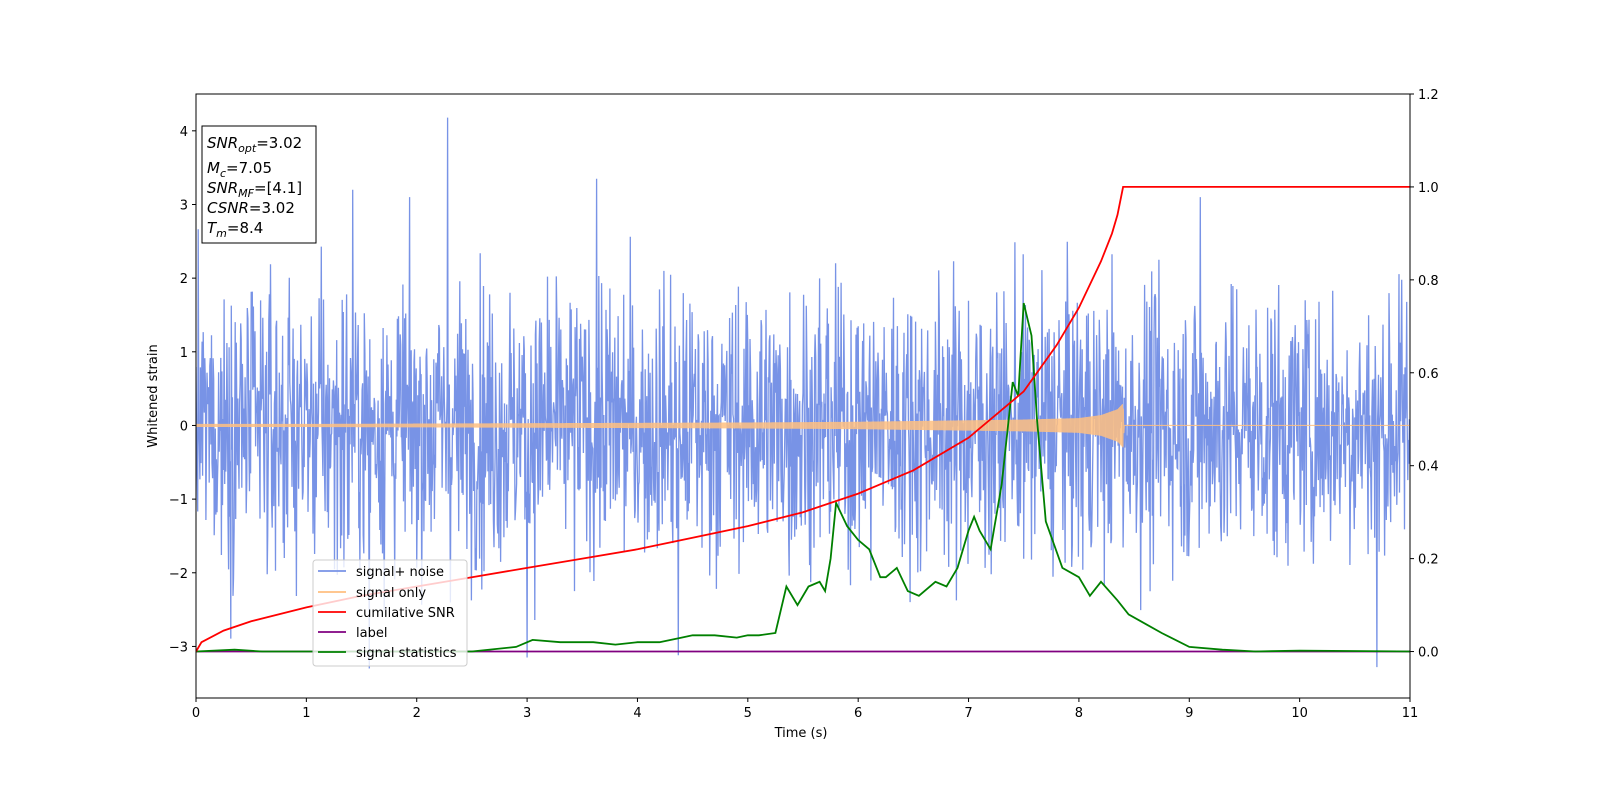 Image resolution: width=1600 pixels, height=800 pixels. I want to click on legend-frame, so click(390, 613).